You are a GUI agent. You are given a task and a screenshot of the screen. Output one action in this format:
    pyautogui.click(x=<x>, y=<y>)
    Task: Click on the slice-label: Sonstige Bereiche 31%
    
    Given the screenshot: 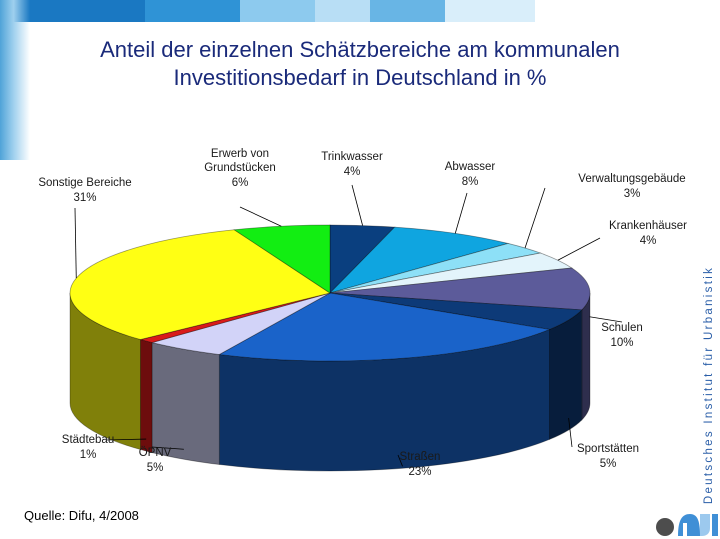 What is the action you would take?
    pyautogui.click(x=84, y=190)
    